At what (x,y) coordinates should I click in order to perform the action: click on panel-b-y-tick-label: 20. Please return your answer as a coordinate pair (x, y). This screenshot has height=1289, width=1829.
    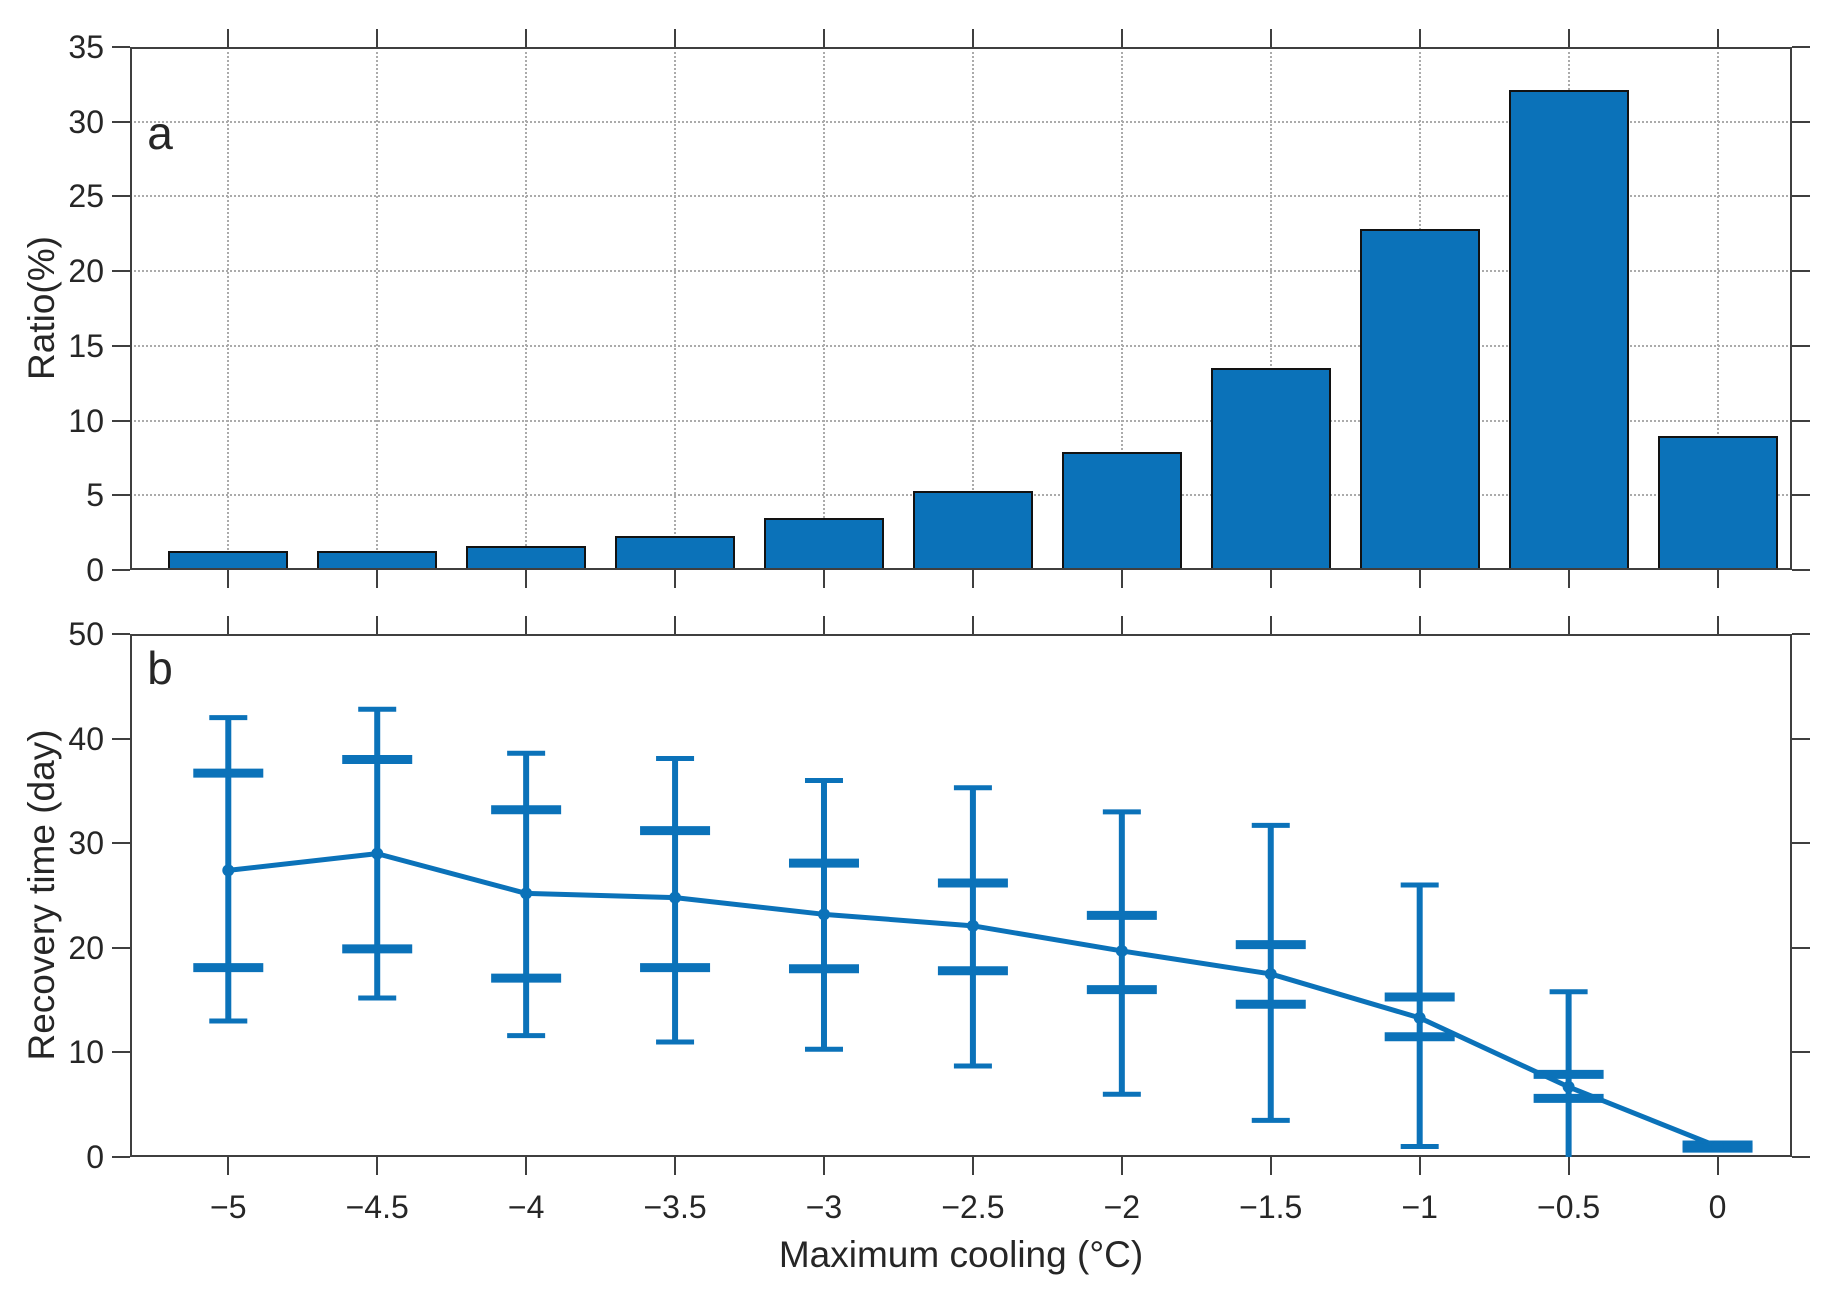
    Looking at the image, I should click on (86, 947).